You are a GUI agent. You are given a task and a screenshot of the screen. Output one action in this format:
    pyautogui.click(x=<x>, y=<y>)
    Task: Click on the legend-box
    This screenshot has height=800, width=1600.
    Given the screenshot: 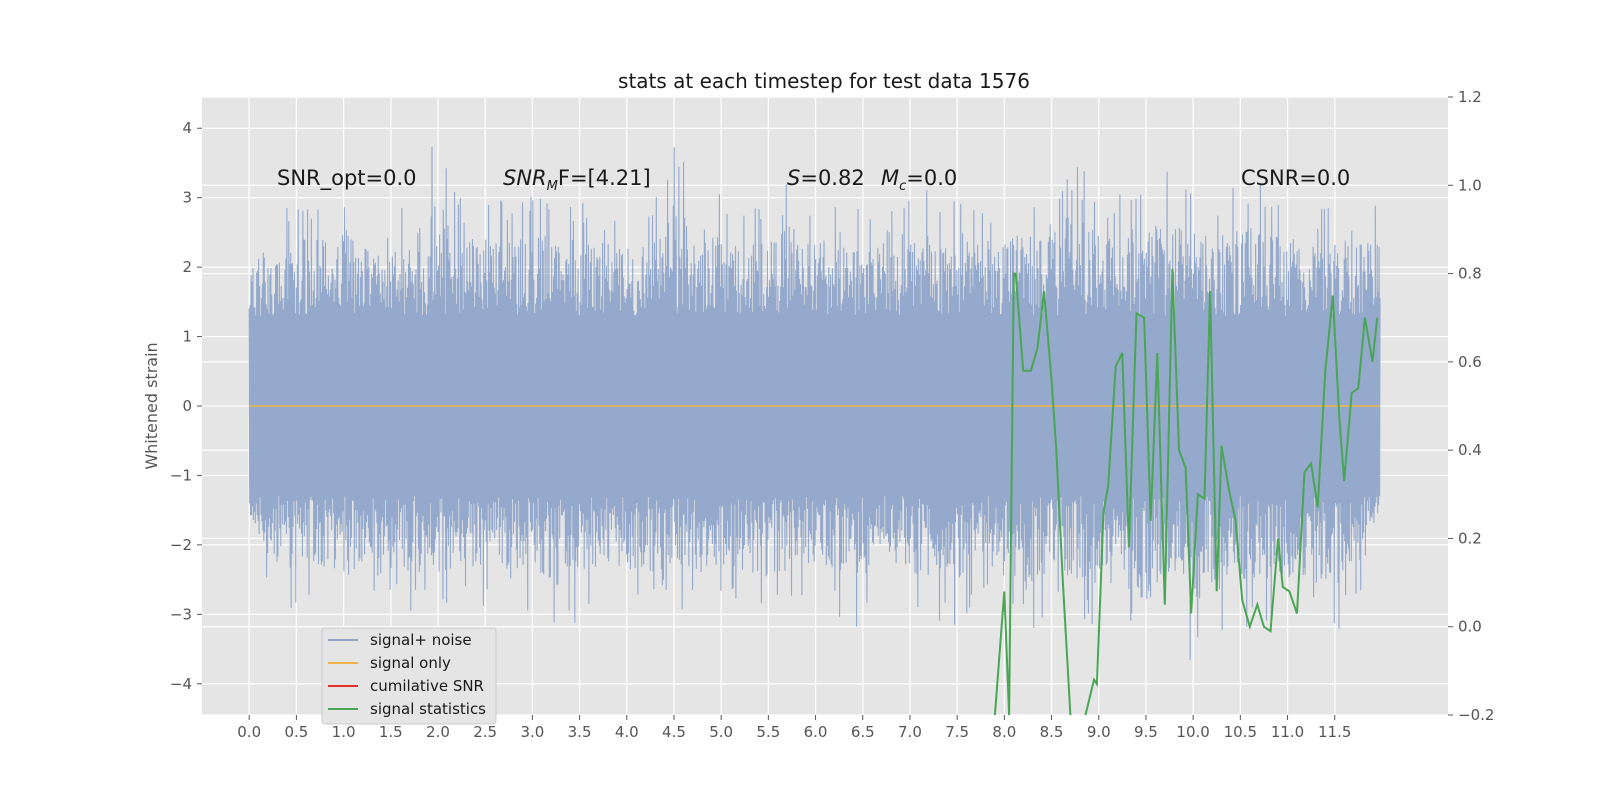 What is the action you would take?
    pyautogui.click(x=409, y=676)
    